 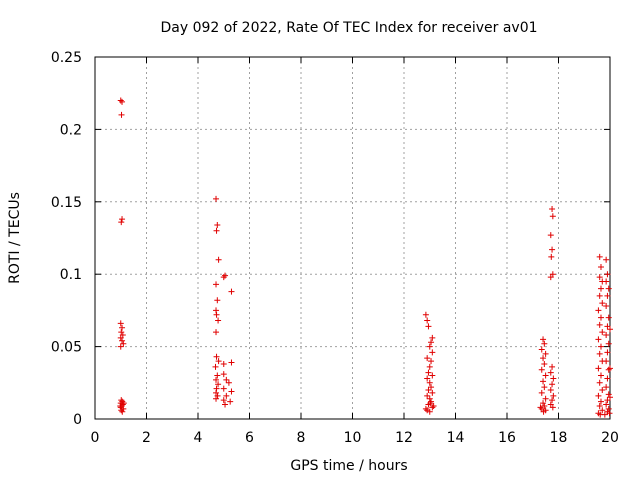 What do you see at coordinates (348, 466) in the screenshot?
I see `x-axis-label: GPS time / hours` at bounding box center [348, 466].